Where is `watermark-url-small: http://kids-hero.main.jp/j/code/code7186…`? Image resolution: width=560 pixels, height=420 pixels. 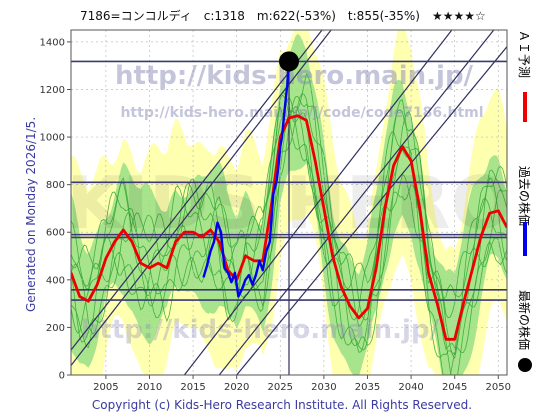 watermark-url-small: http://kids-hero.main.jp/j/code/code7186… is located at coordinates (301, 113).